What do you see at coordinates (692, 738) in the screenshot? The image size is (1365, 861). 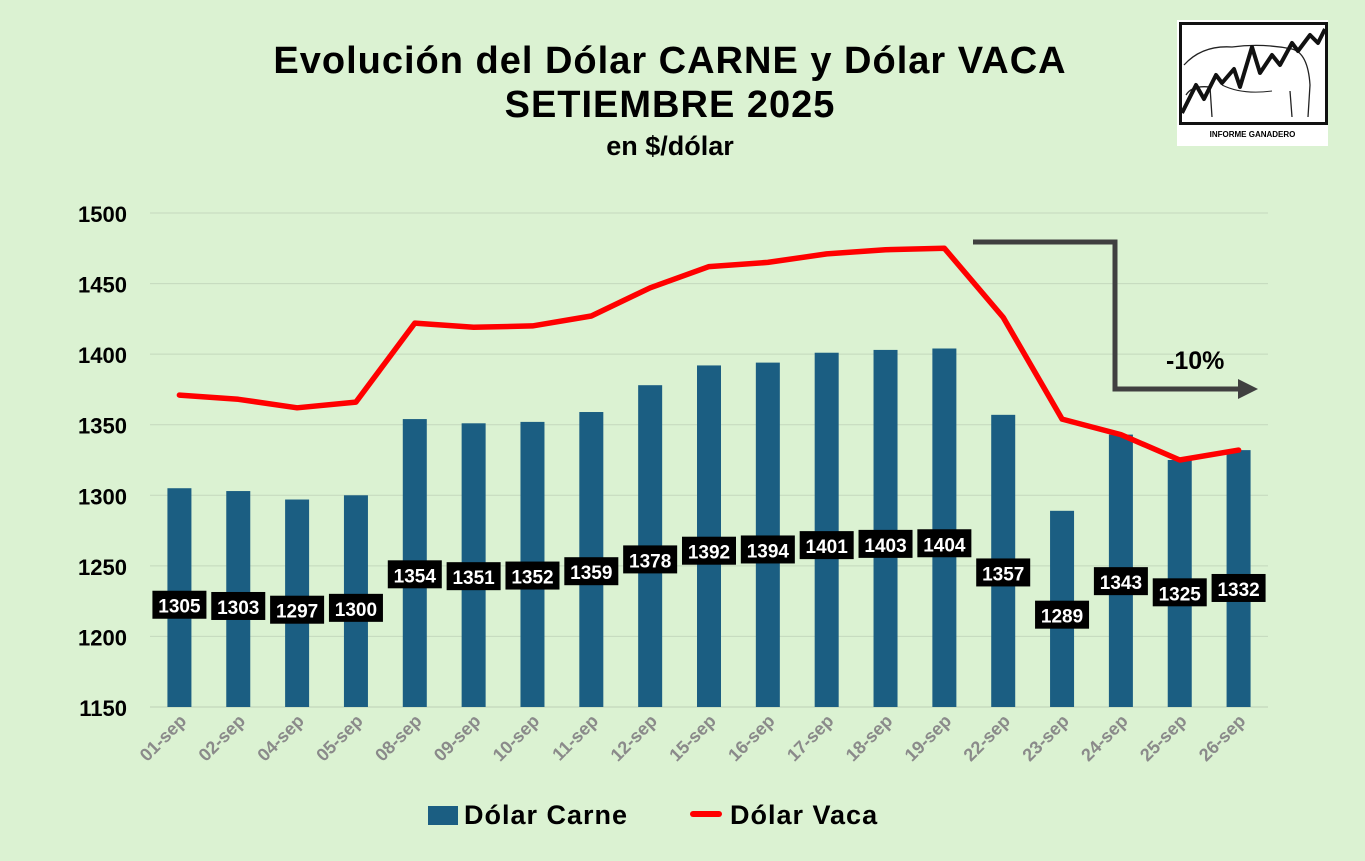 I see `x-tick-label: 15-sep` at bounding box center [692, 738].